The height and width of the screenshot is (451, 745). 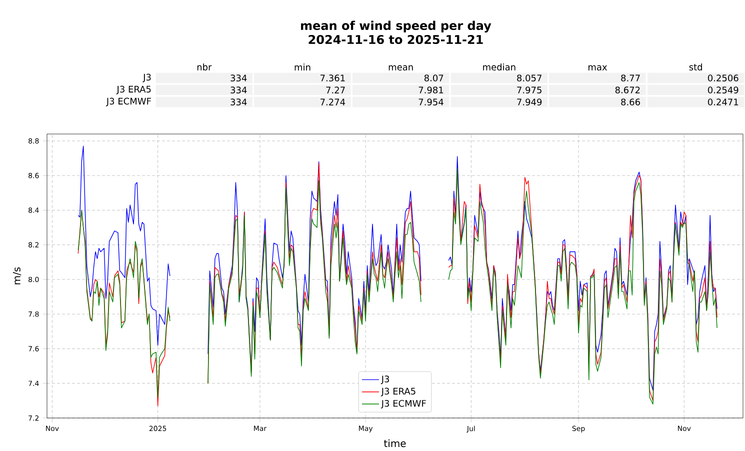 What do you see at coordinates (431, 90) in the screenshot?
I see `data-label: 7.981` at bounding box center [431, 90].